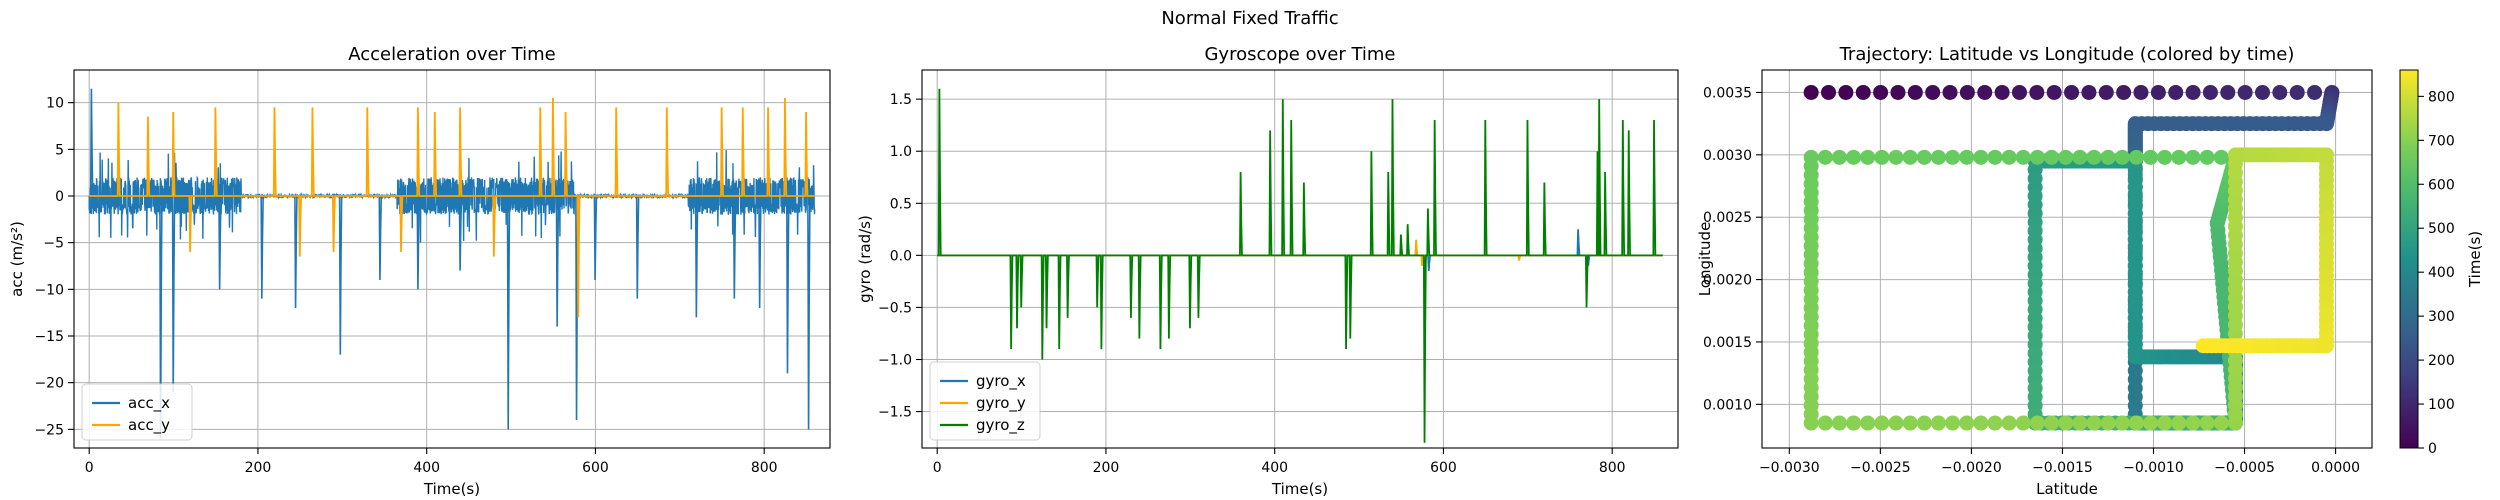 This screenshot has width=2500, height=500. What do you see at coordinates (1727, 218) in the screenshot?
I see `y-tick-label: 0.0025` at bounding box center [1727, 218].